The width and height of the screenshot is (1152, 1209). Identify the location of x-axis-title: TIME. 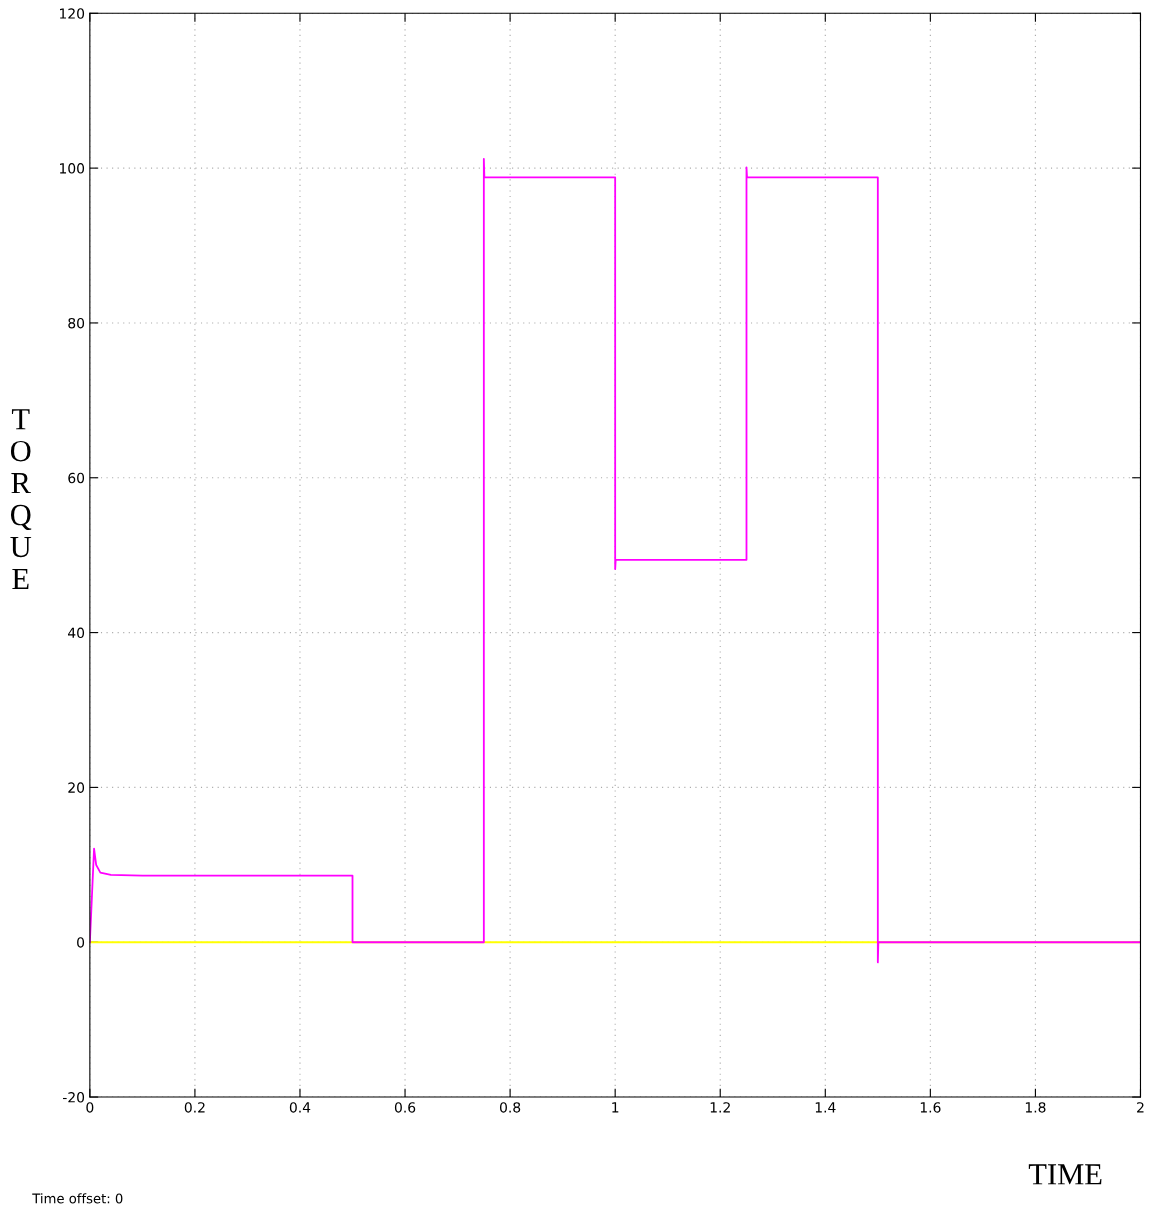
(1065, 1174).